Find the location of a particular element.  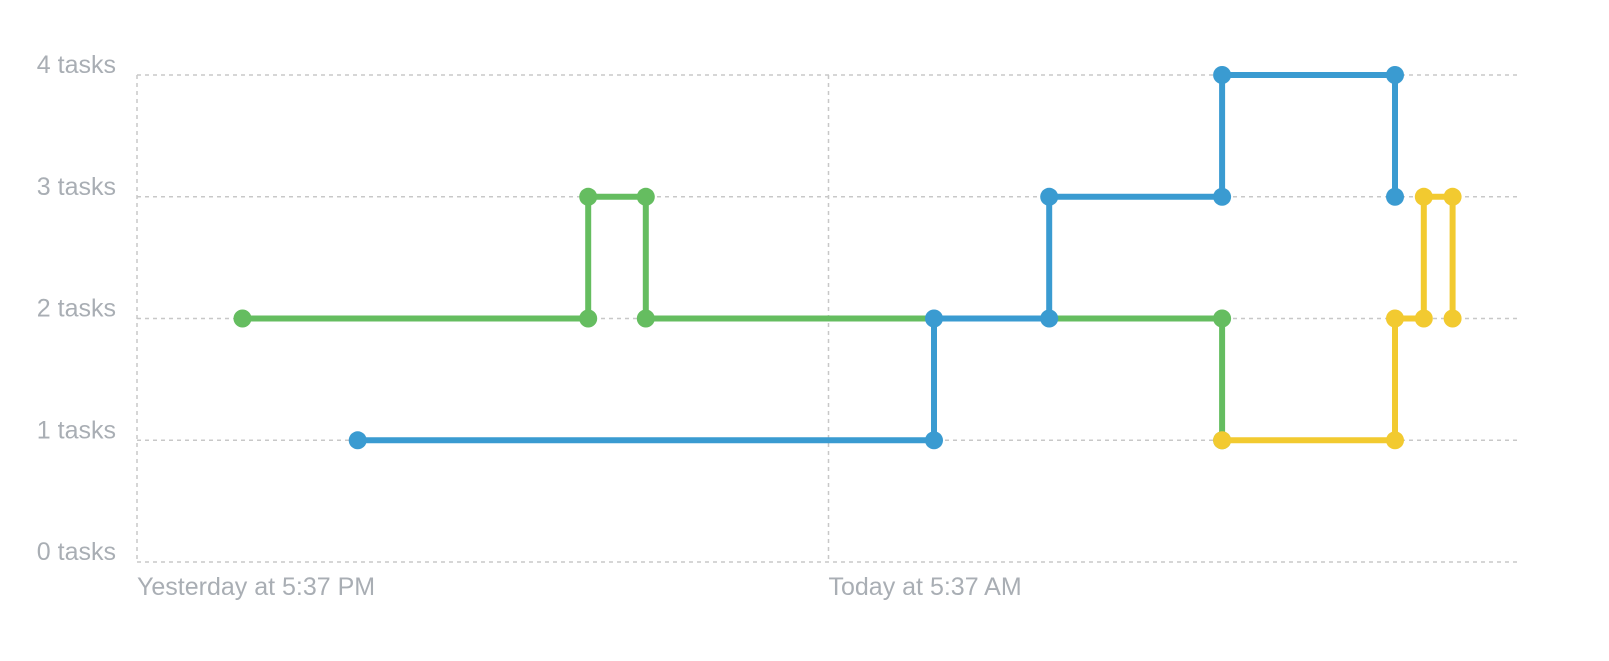

y-tick-label: 1 tasks is located at coordinates (76, 430).